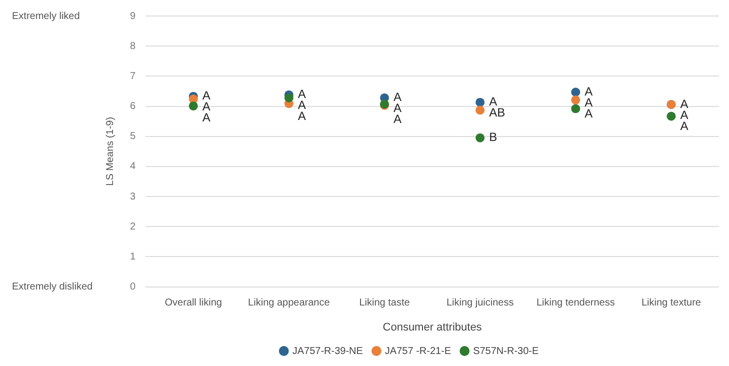 The height and width of the screenshot is (366, 729). What do you see at coordinates (384, 303) in the screenshot?
I see `x-tick-label: Liking taste` at bounding box center [384, 303].